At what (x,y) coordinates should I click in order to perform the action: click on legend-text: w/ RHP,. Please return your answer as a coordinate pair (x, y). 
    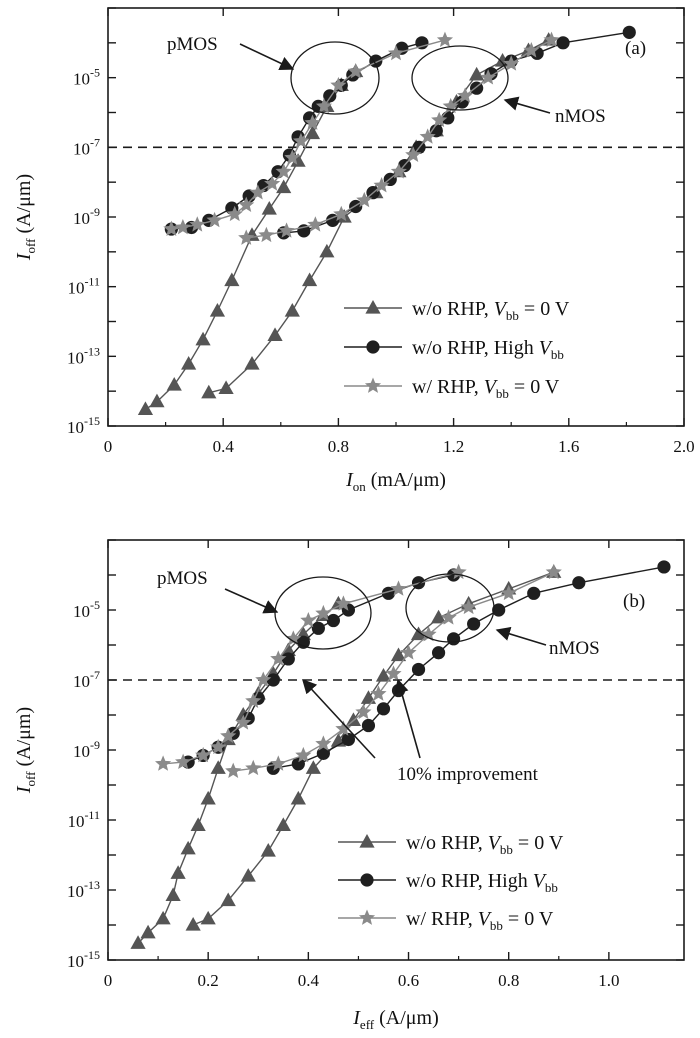
    Looking at the image, I should click on (442, 919).